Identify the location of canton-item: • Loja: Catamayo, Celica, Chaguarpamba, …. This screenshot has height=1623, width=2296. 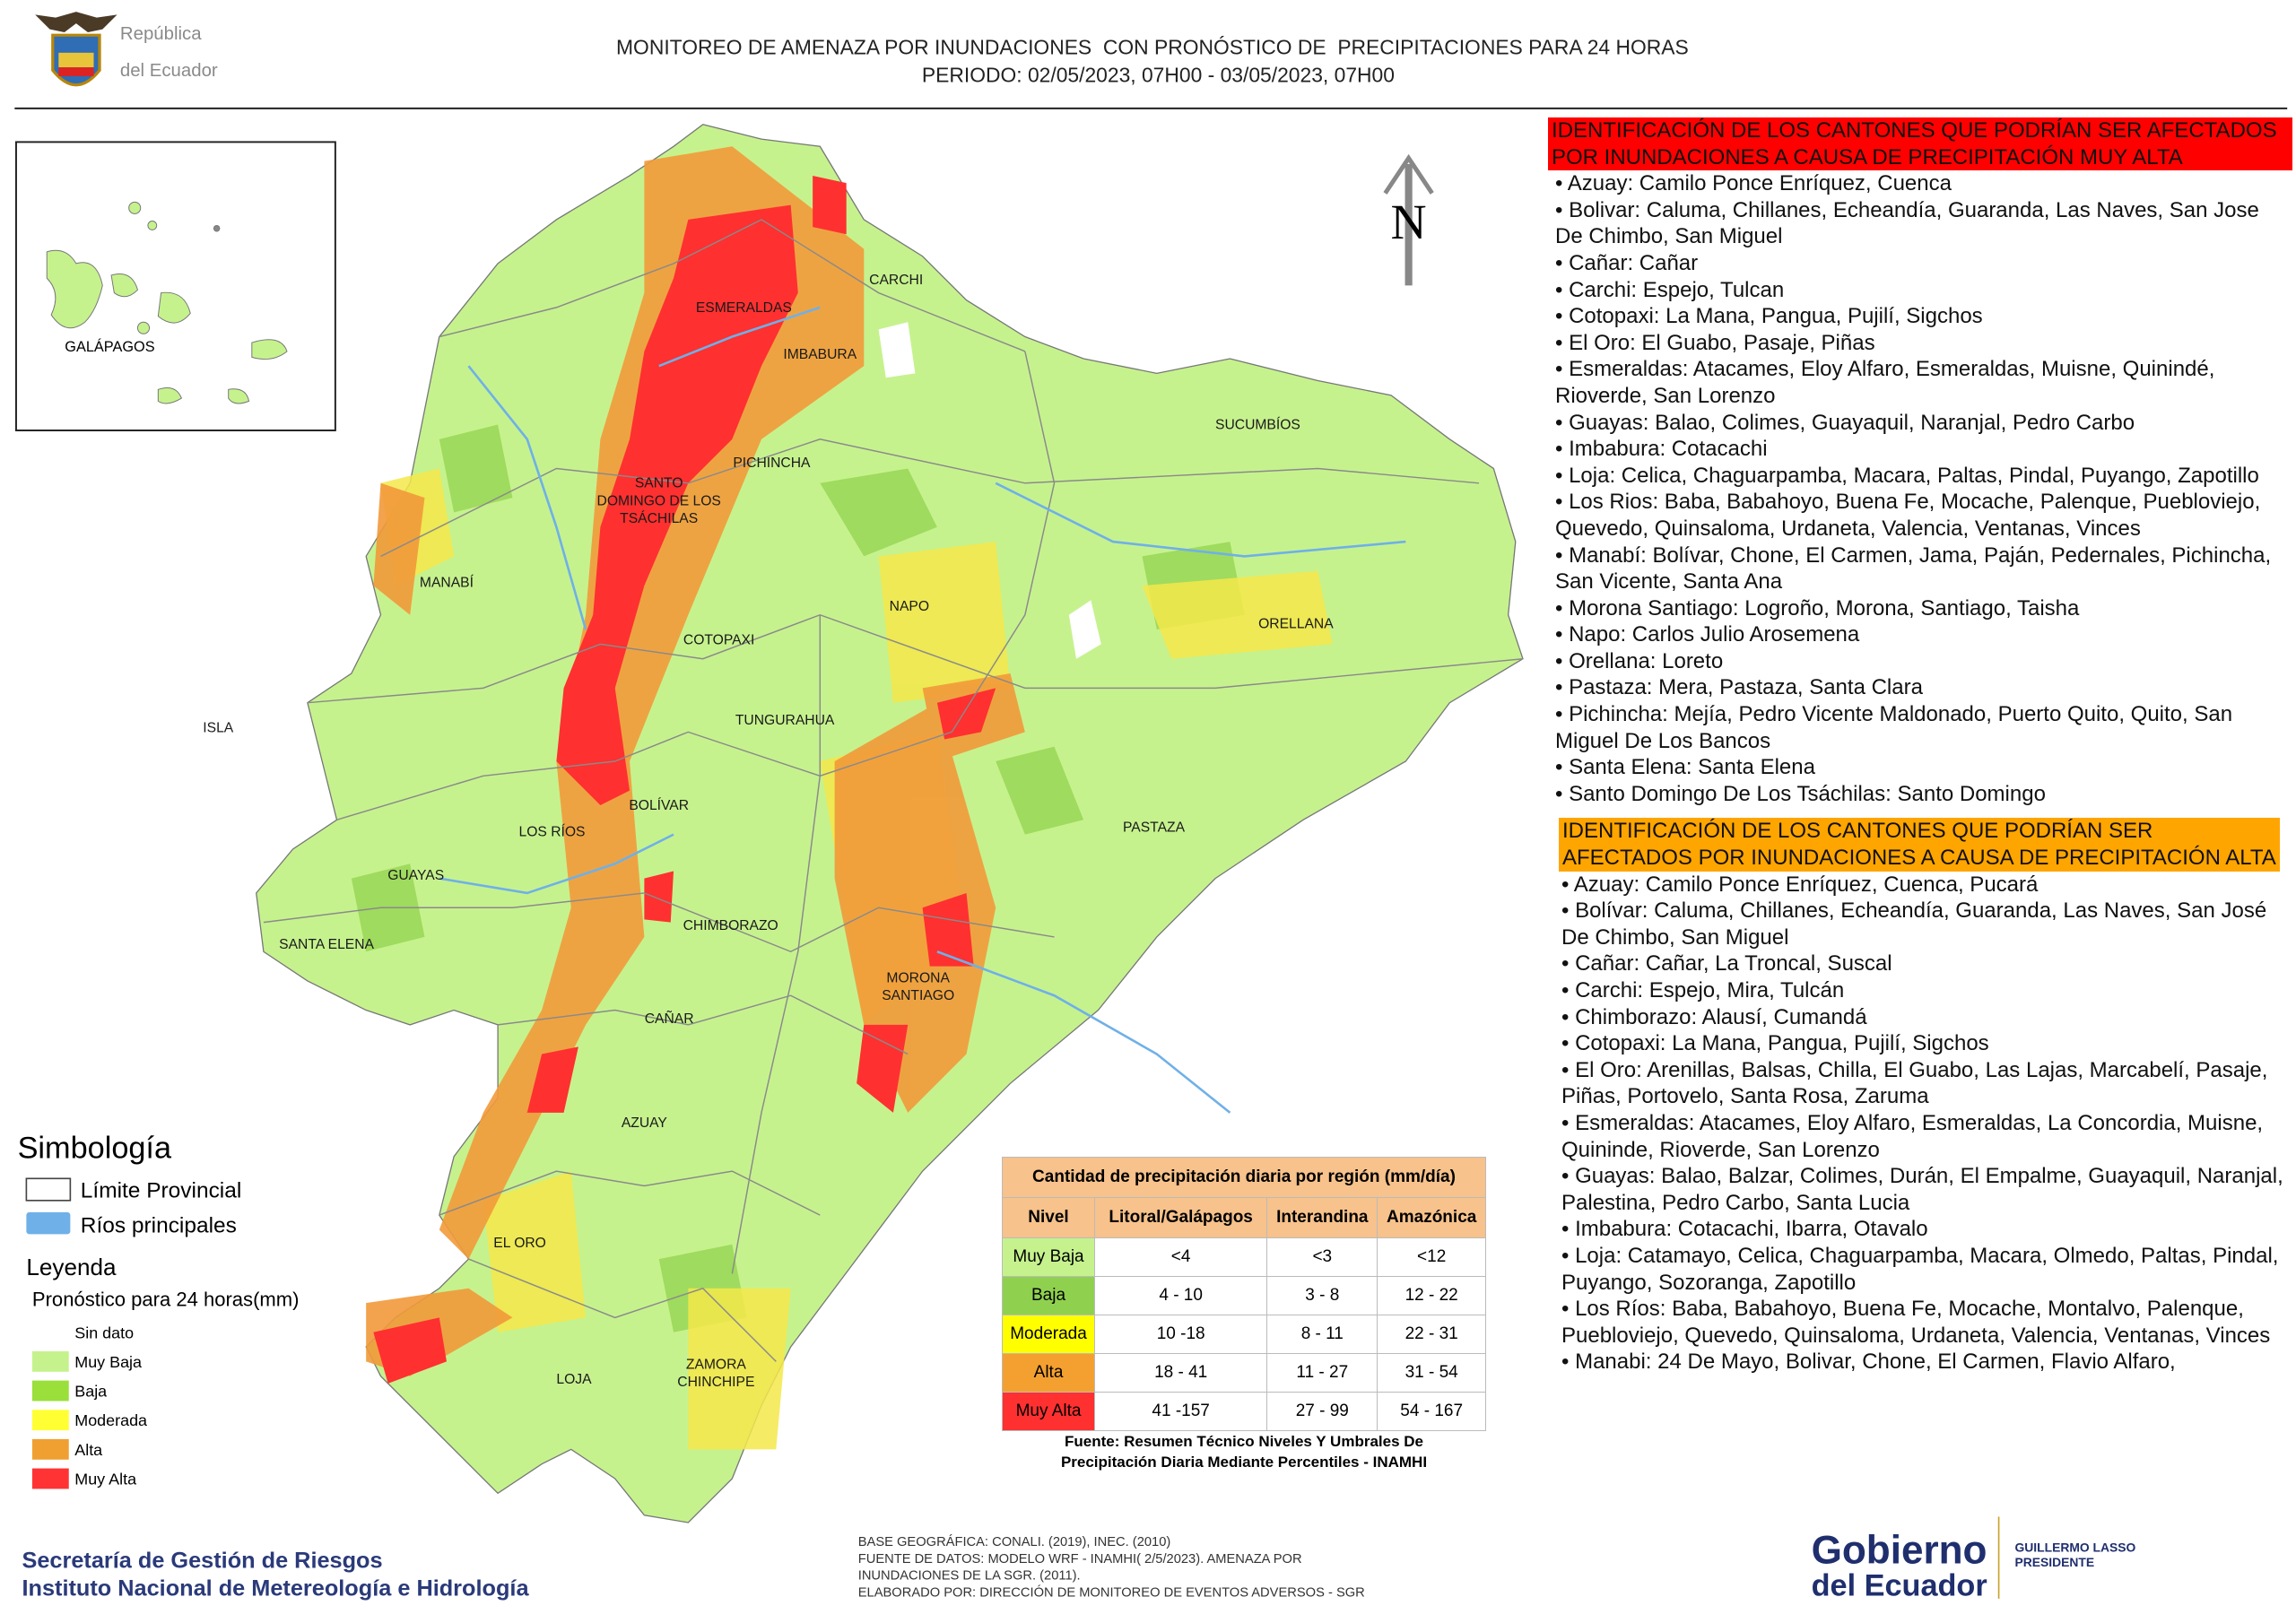
(1920, 1269).